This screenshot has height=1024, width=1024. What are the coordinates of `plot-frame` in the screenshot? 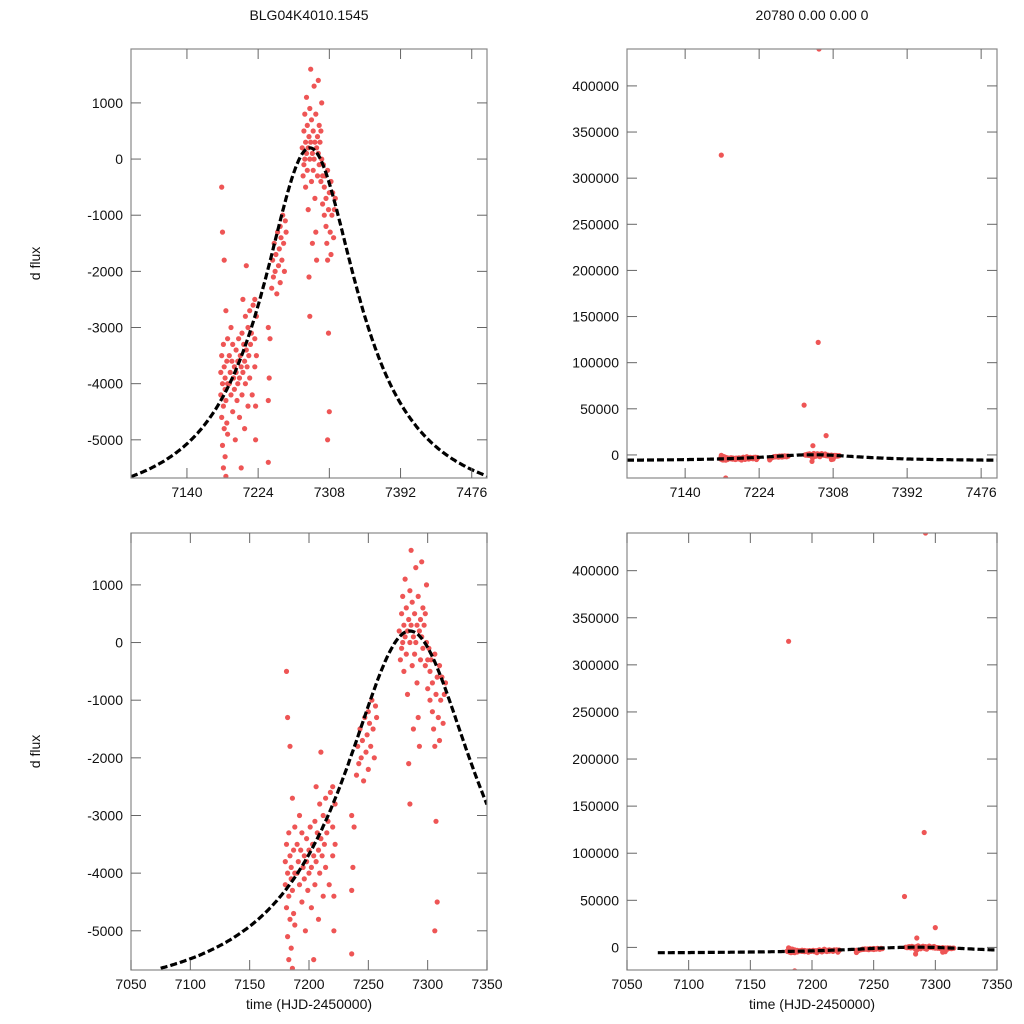 It's located at (309, 751).